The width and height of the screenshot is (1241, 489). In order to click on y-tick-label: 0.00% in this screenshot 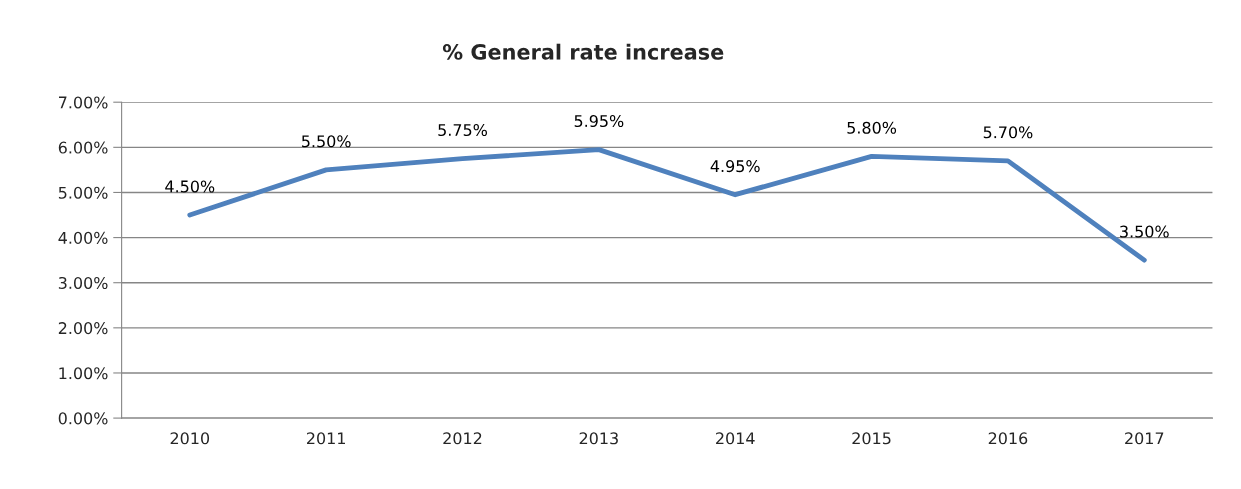, I will do `click(83, 418)`.